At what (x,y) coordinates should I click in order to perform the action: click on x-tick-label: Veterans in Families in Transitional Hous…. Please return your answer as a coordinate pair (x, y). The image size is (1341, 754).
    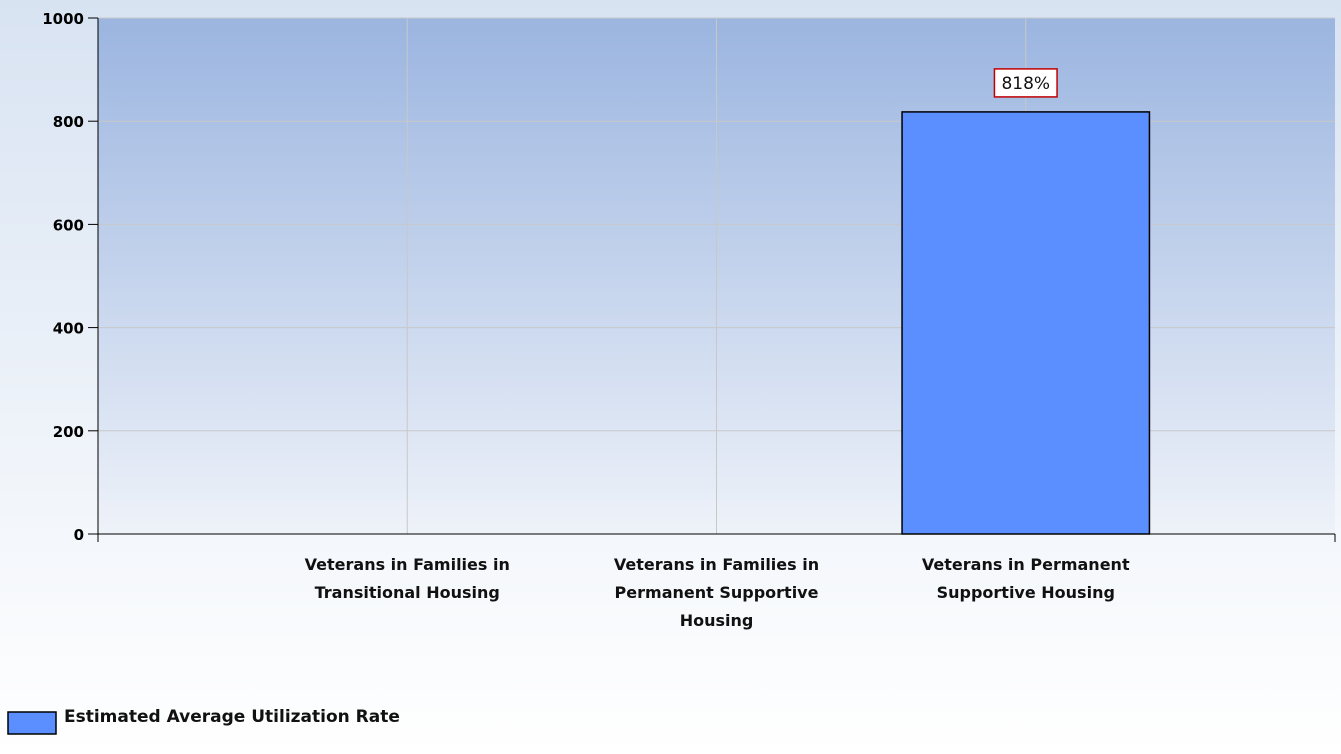
    Looking at the image, I should click on (407, 578).